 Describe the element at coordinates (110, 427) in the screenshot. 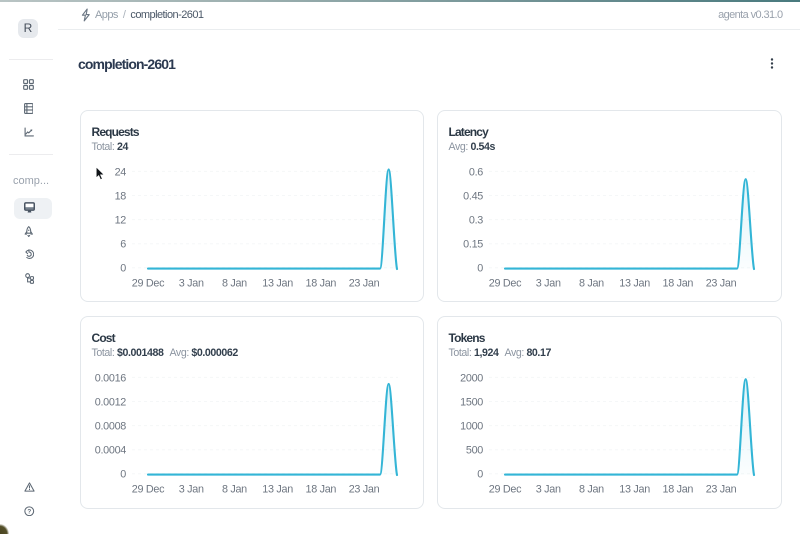

I see `svg-text: 0.0008` at that location.